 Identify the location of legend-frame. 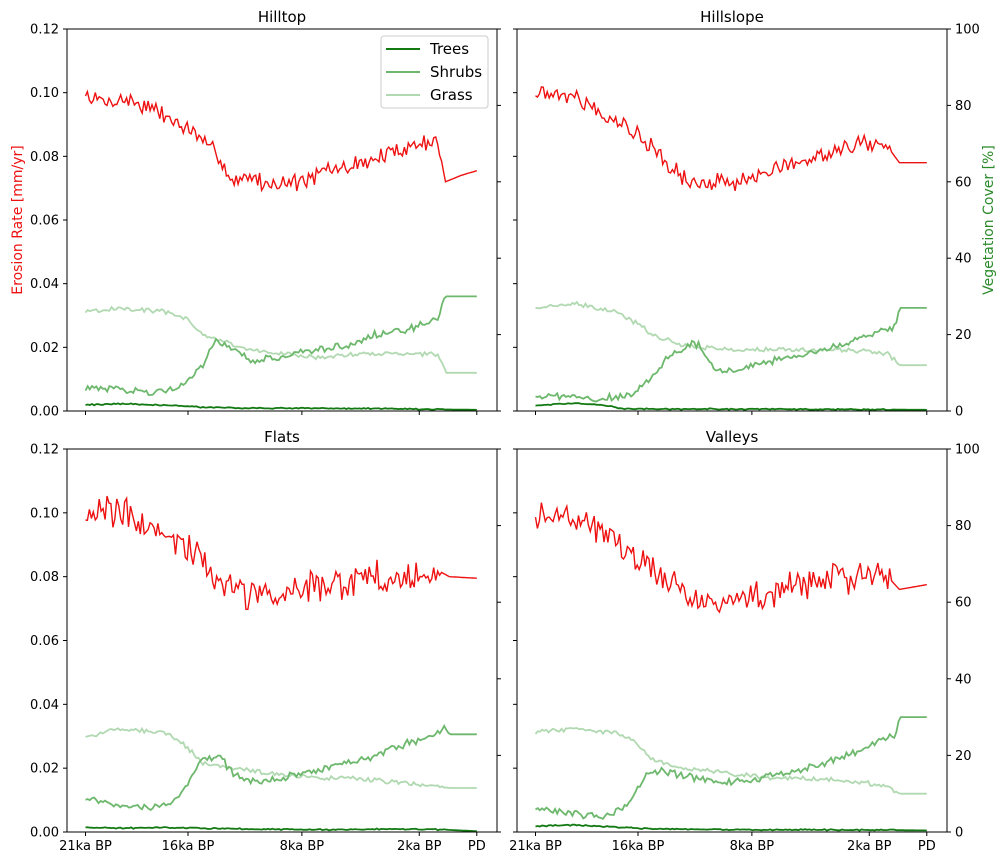
(434, 72).